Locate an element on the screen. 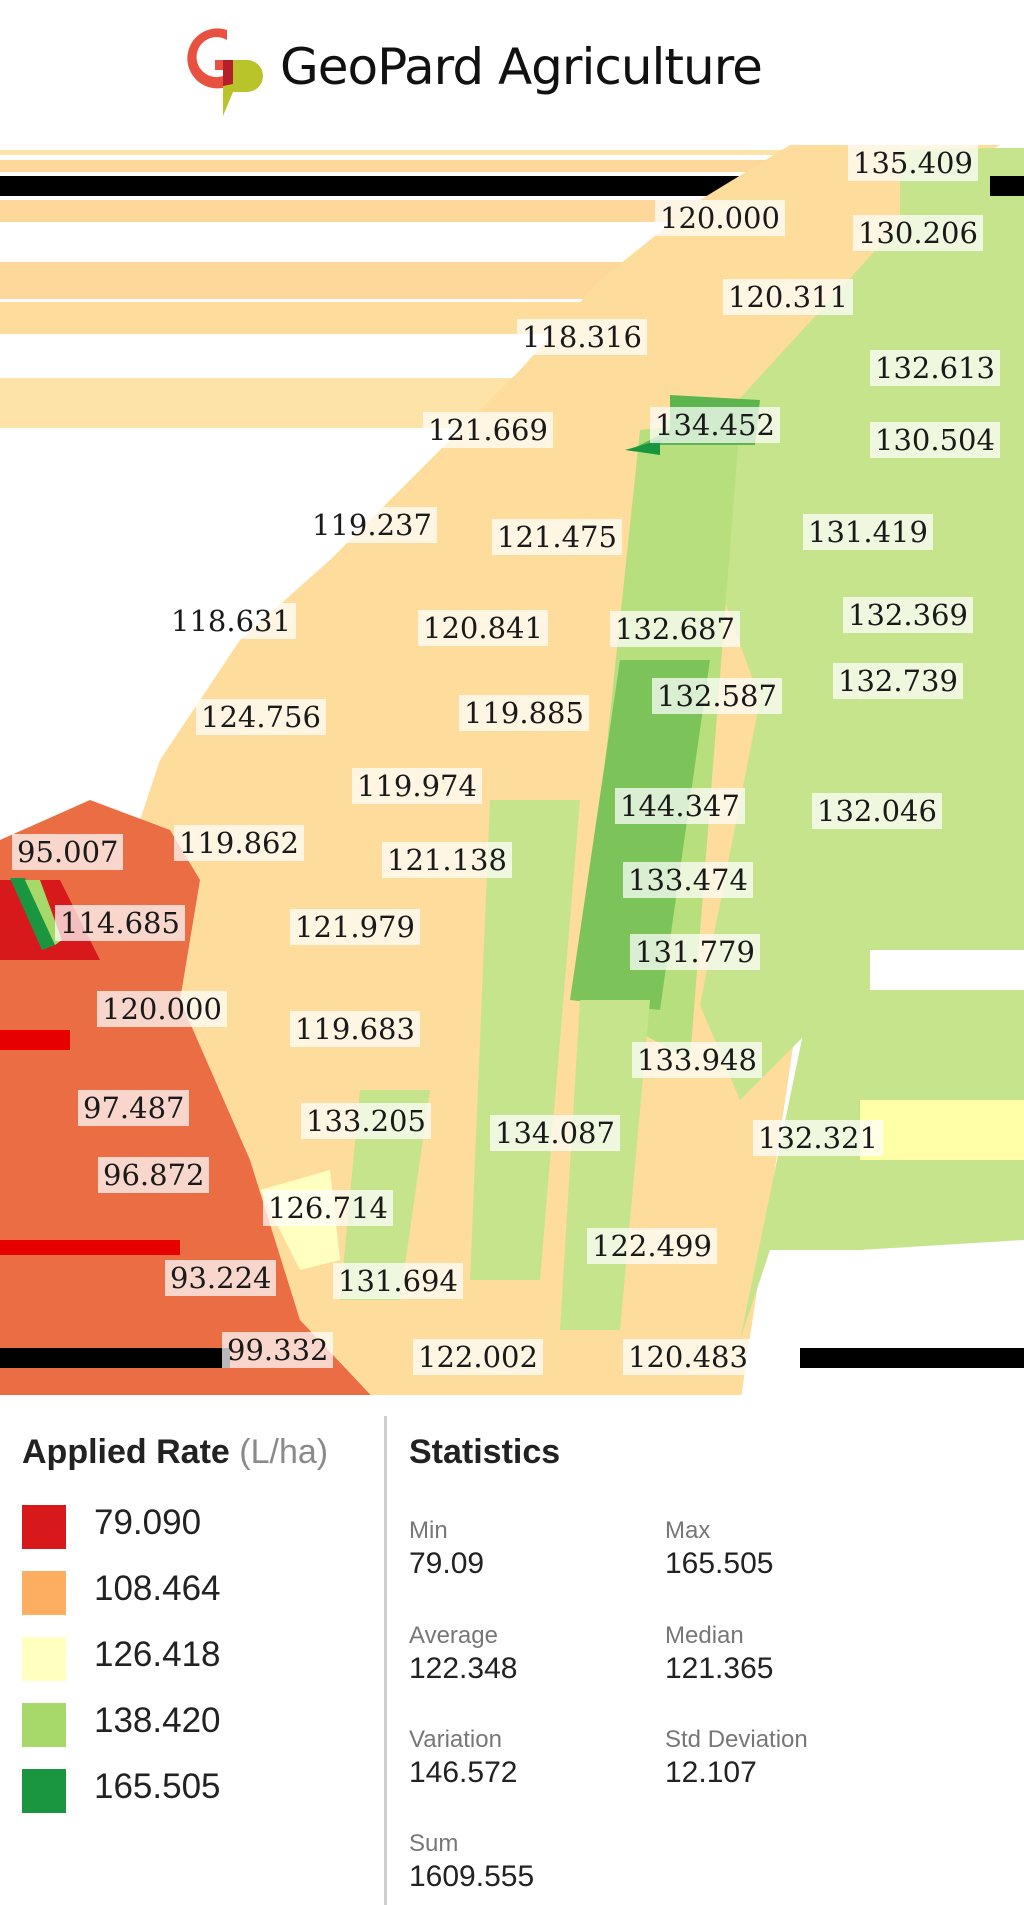  header: GeoPard Agriculture is located at coordinates (512, 72).